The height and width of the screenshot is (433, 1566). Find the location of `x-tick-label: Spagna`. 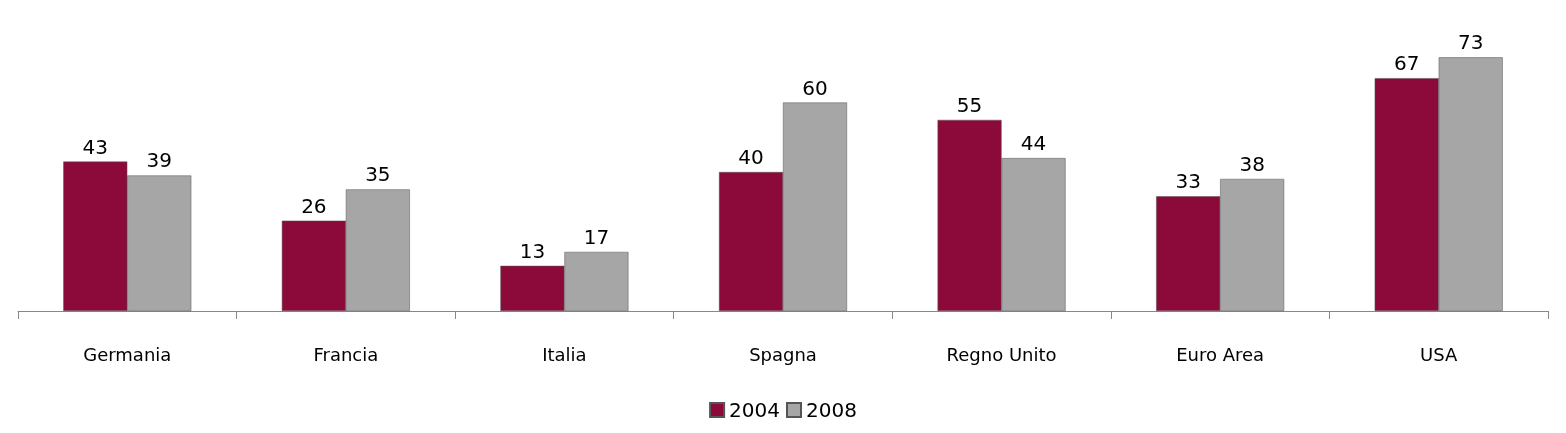

x-tick-label: Spagna is located at coordinates (783, 354).